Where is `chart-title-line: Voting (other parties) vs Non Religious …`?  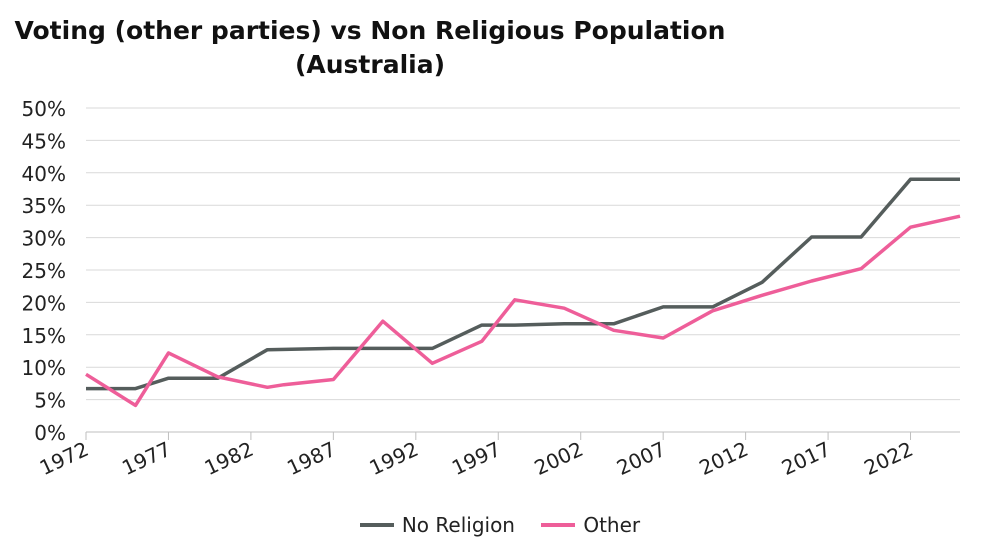 chart-title-line: Voting (other parties) vs Non Religious … is located at coordinates (370, 30).